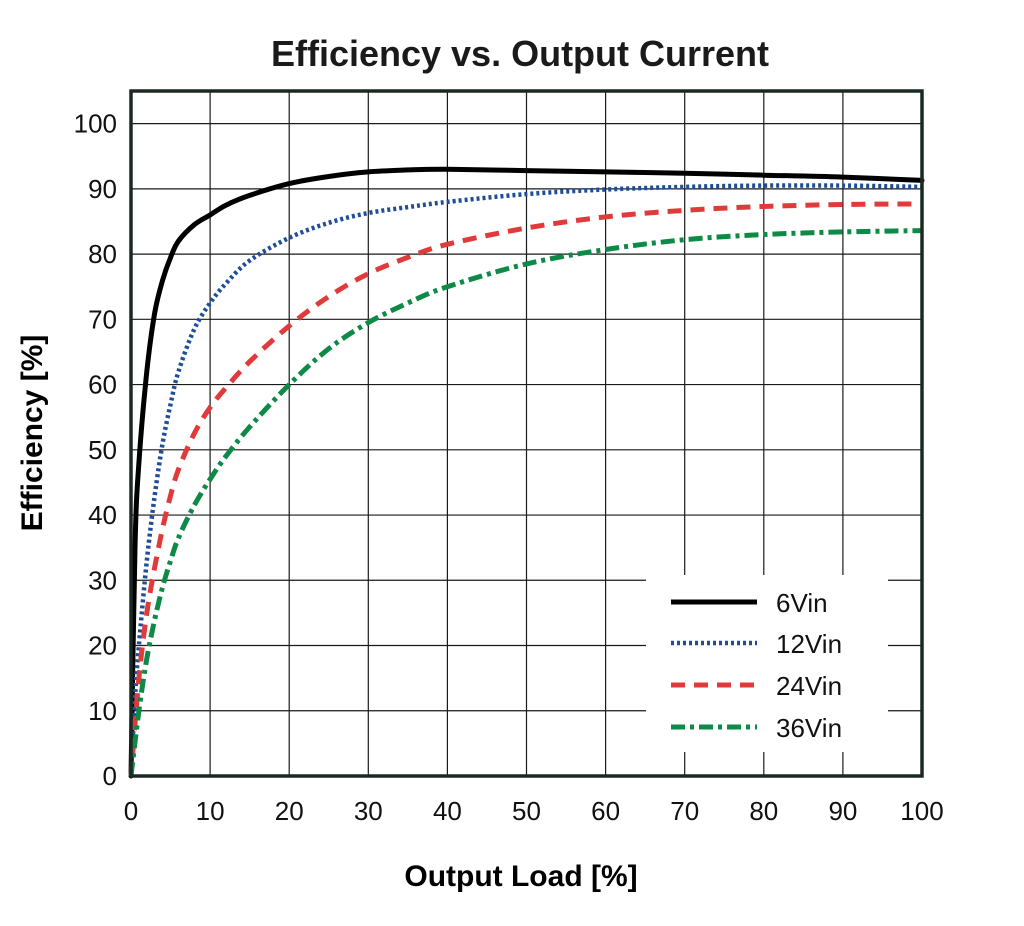  I want to click on x-tick-label: 100, so click(921, 811).